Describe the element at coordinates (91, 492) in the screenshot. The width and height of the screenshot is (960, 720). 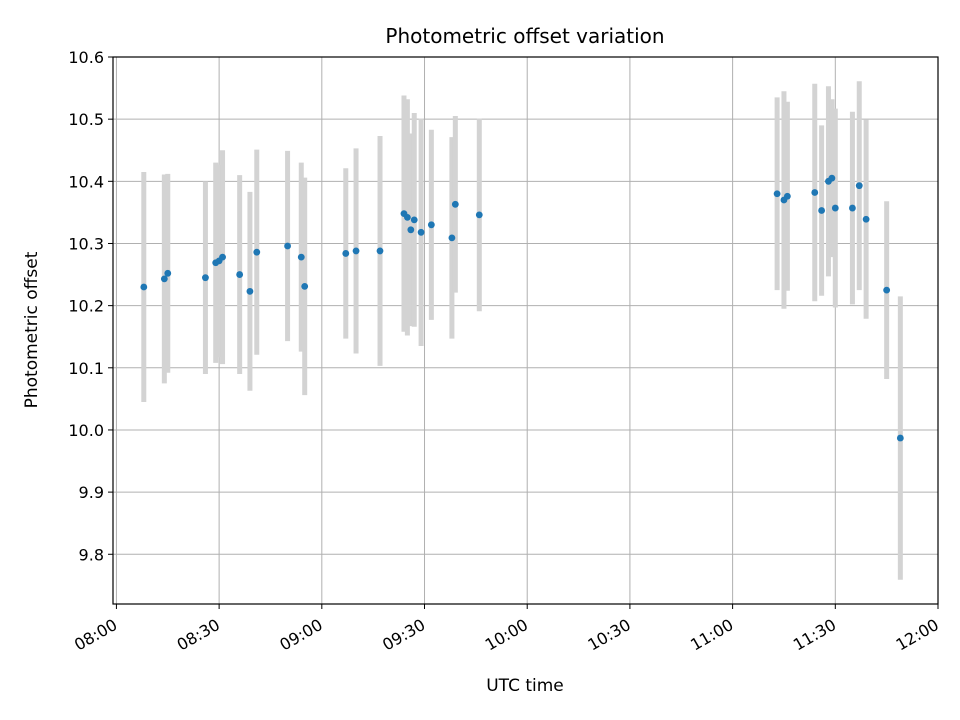
I see `y-tick-label: 9.9` at that location.